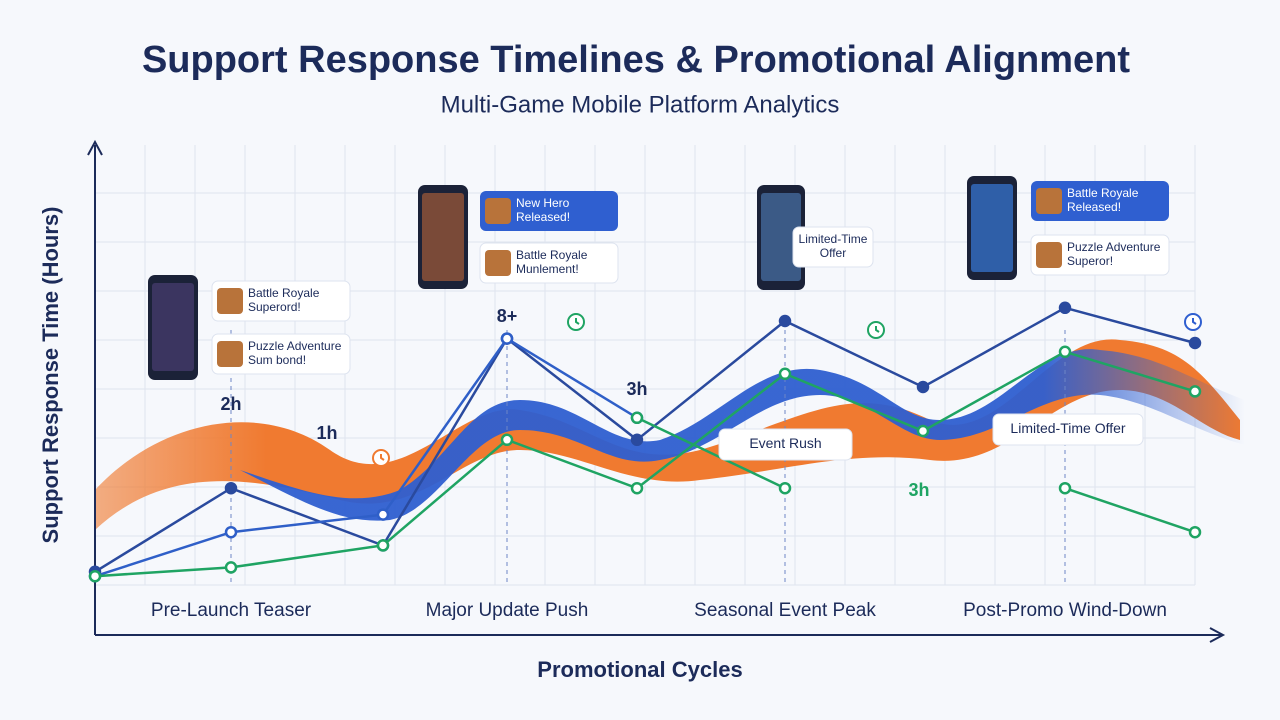  I want to click on x-tick-label: Major Update Push, so click(507, 610).